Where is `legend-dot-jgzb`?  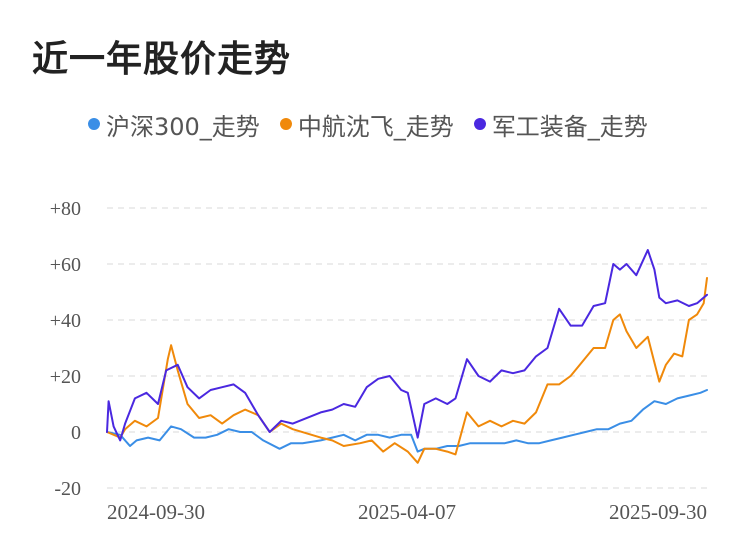 legend-dot-jgzb is located at coordinates (479, 124).